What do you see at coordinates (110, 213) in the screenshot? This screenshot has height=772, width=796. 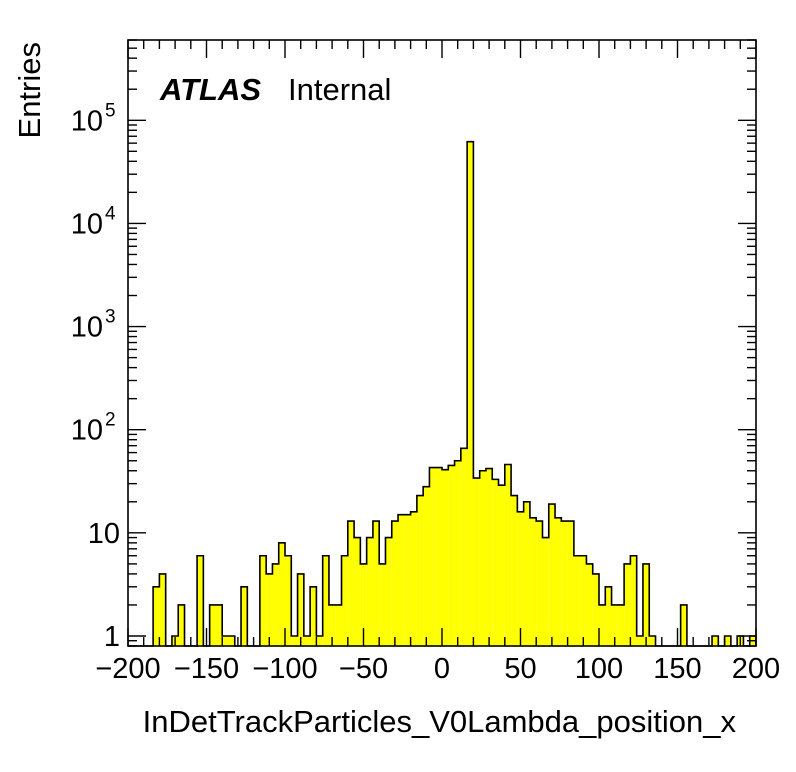 I see `y-tick-label-exponent: 4` at bounding box center [110, 213].